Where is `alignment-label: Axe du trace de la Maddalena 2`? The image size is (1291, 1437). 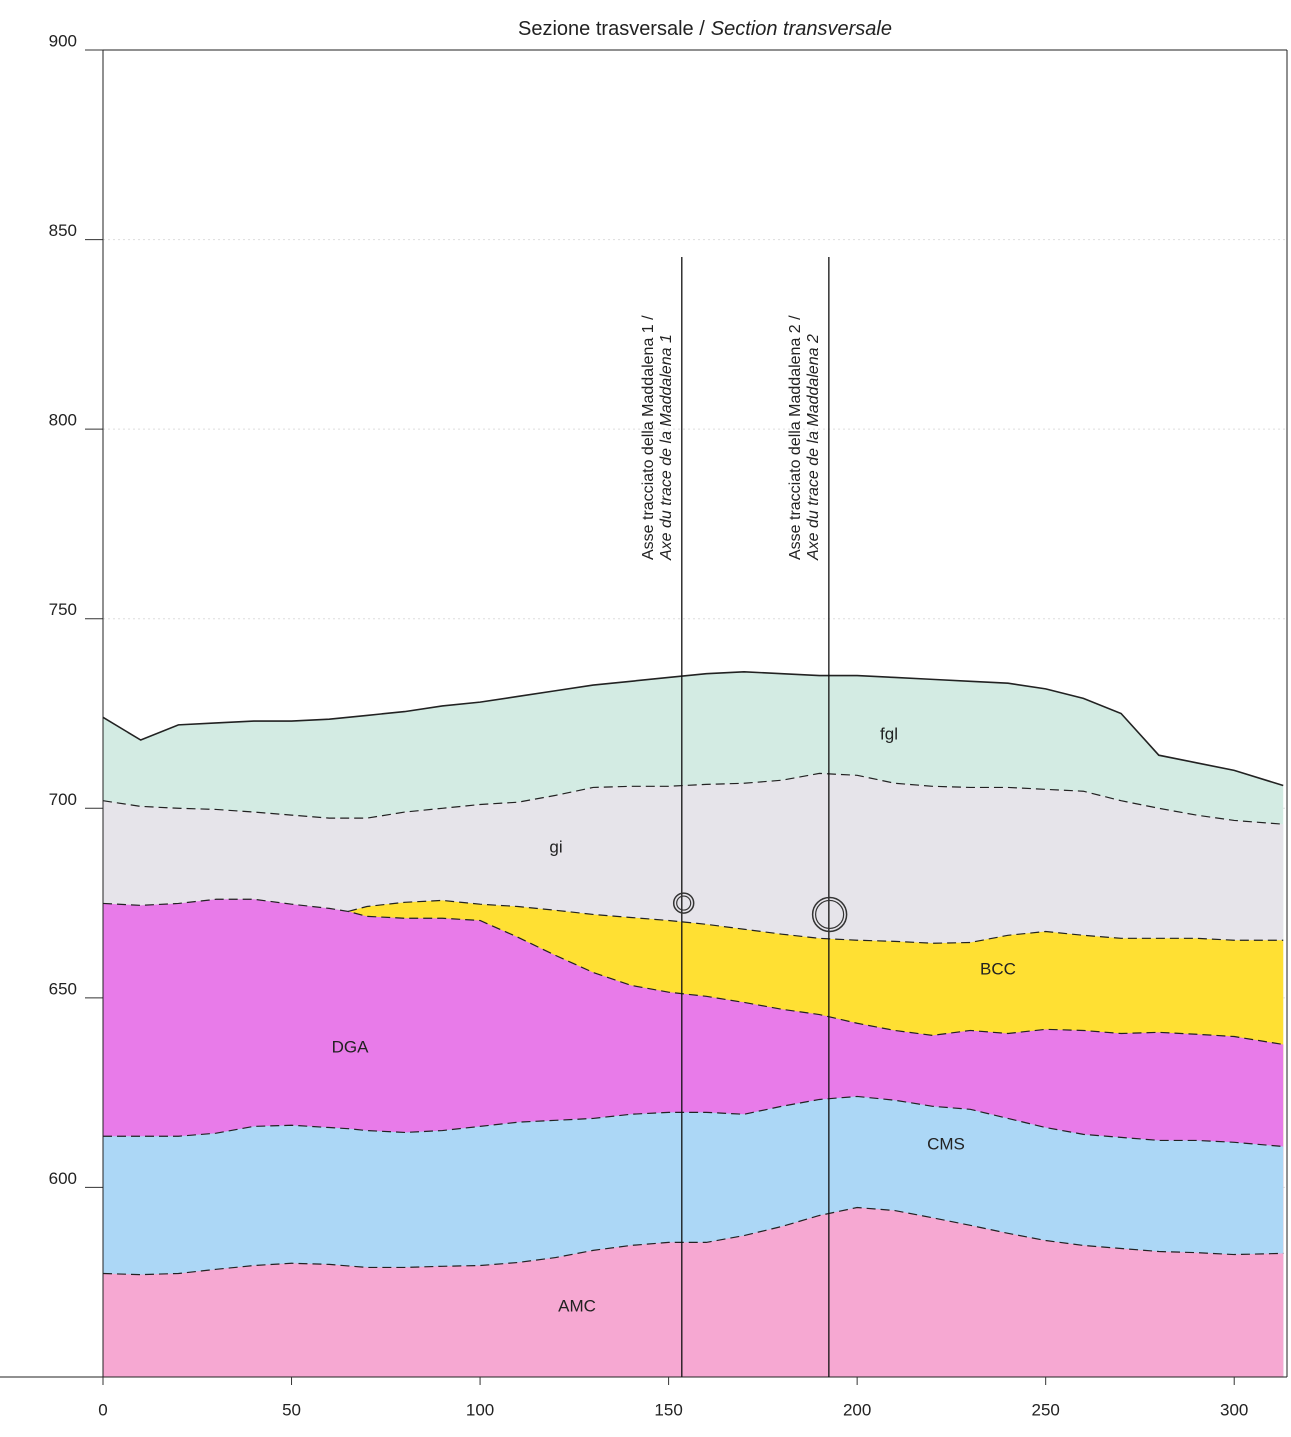
alignment-label: Axe du trace de la Maddalena 2 is located at coordinates (813, 447).